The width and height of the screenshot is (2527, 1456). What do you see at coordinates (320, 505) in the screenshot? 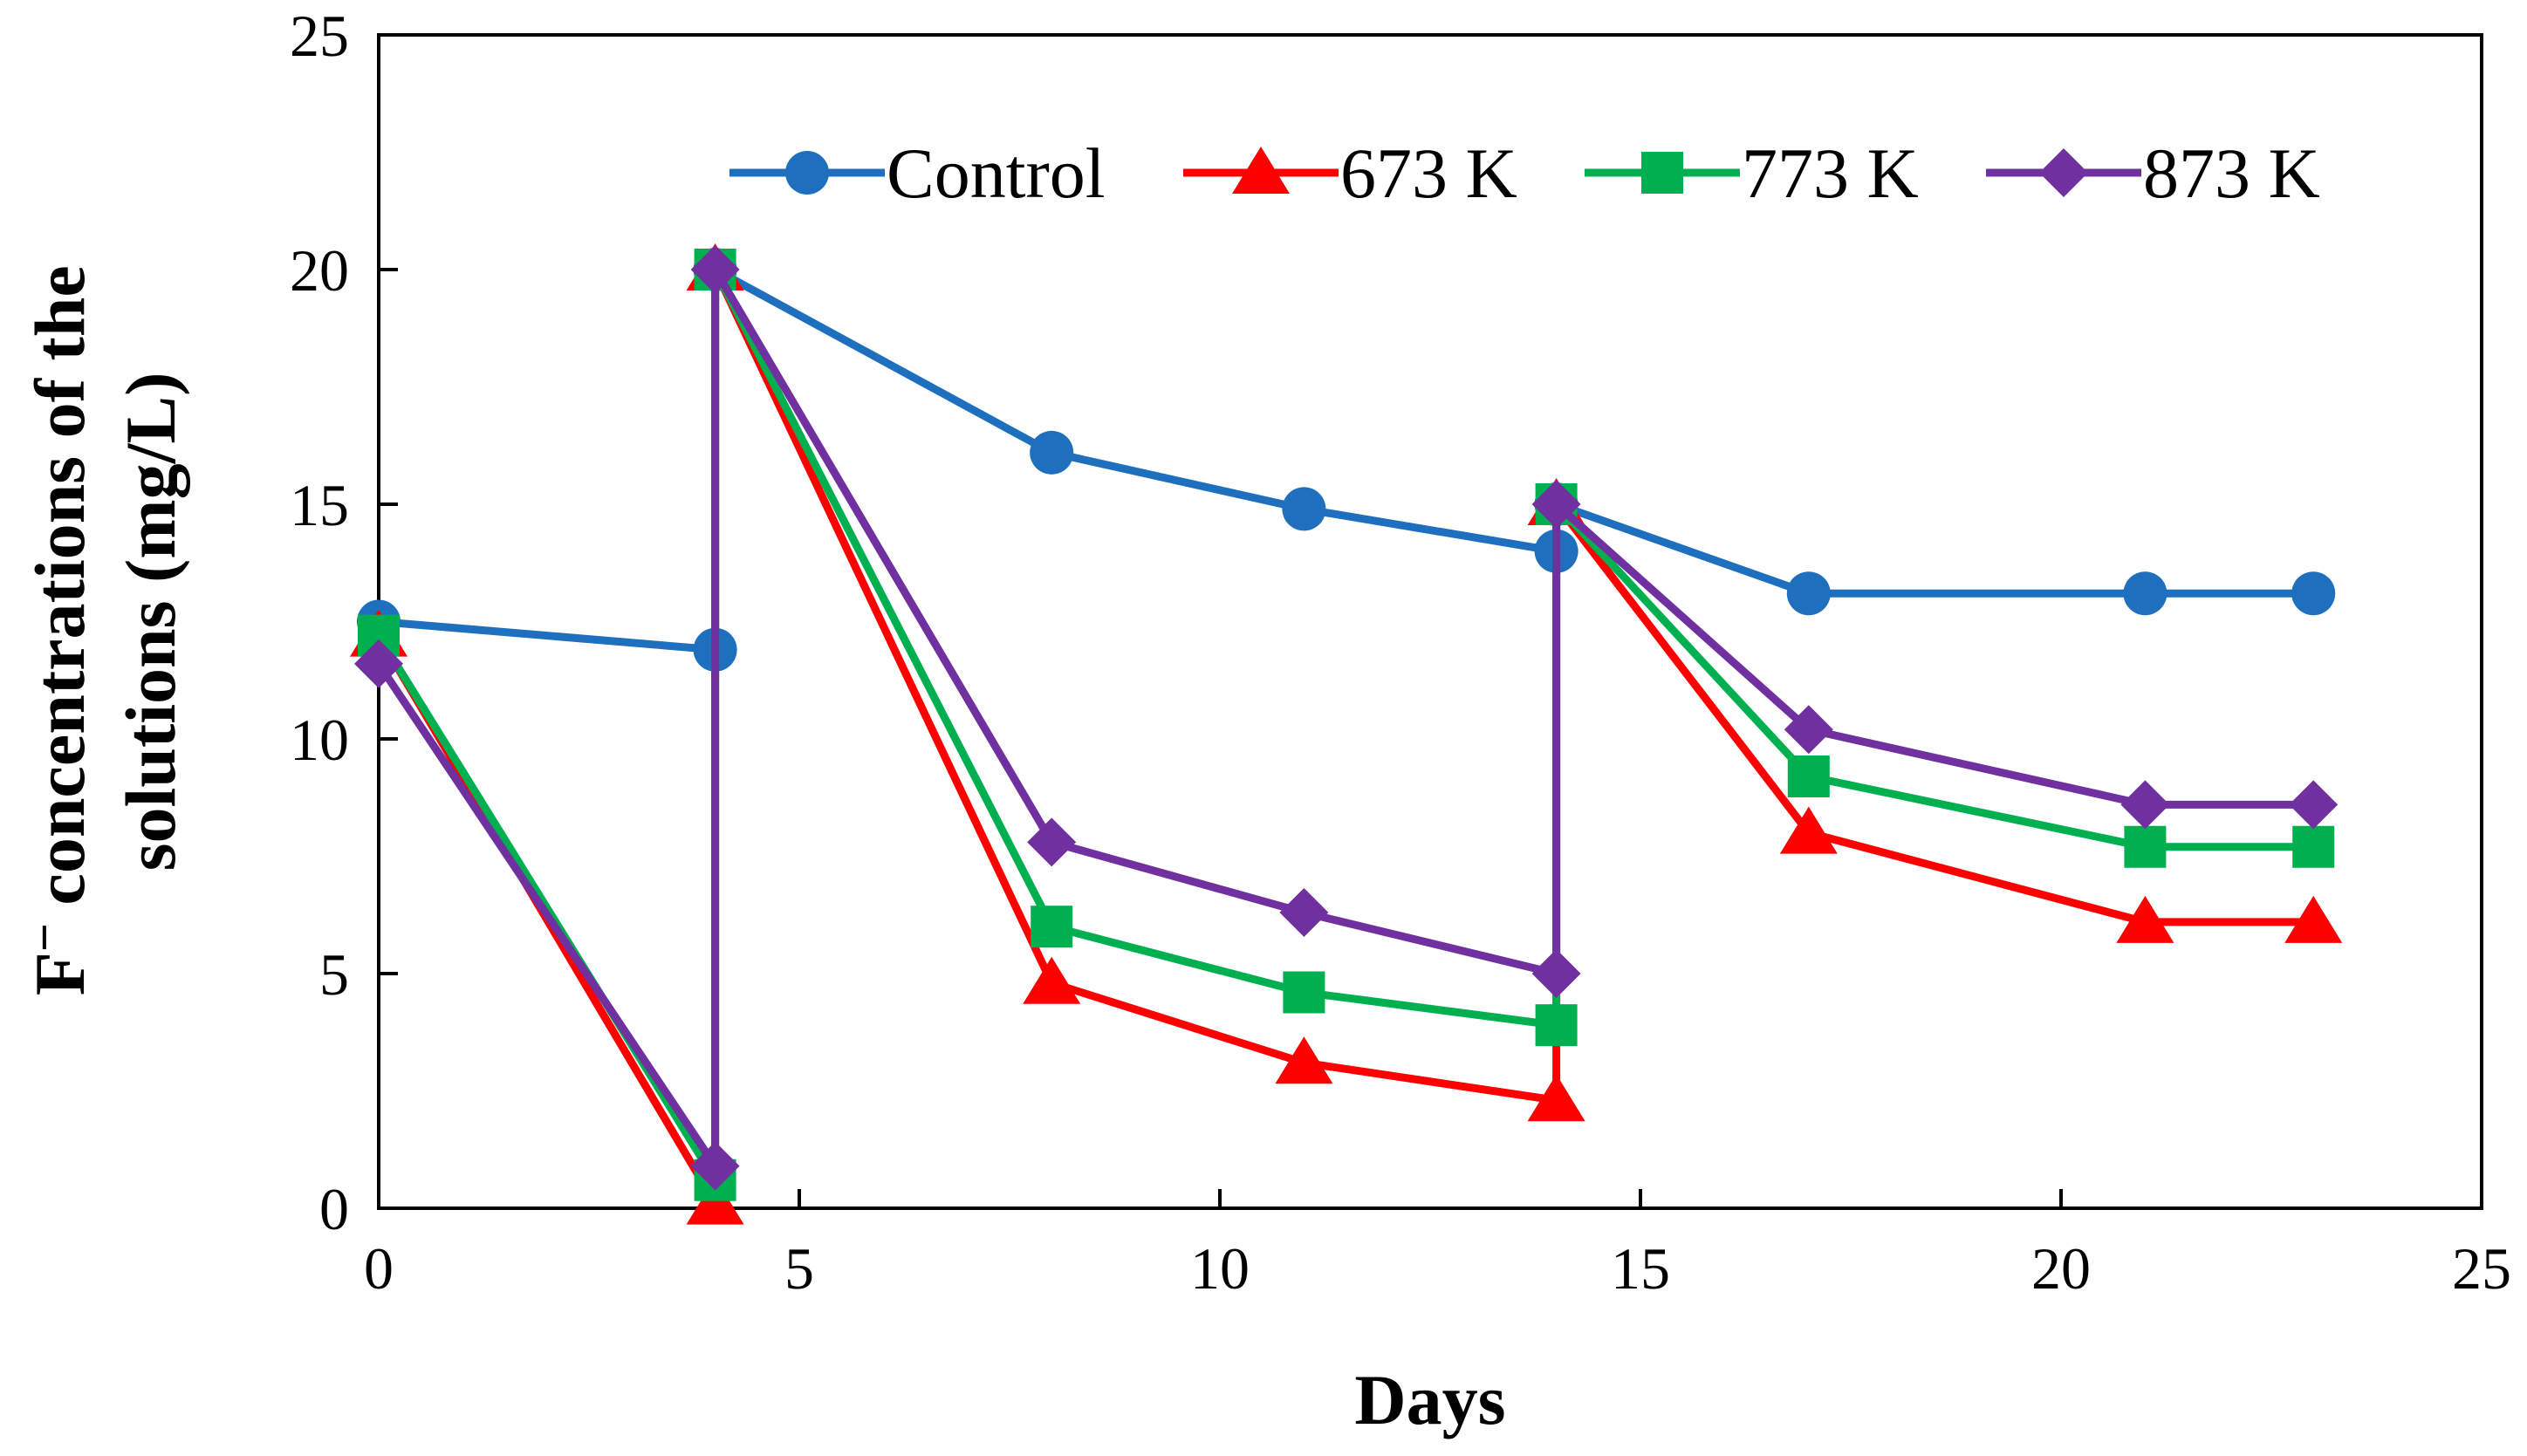
I see `y-tick-label: 15` at bounding box center [320, 505].